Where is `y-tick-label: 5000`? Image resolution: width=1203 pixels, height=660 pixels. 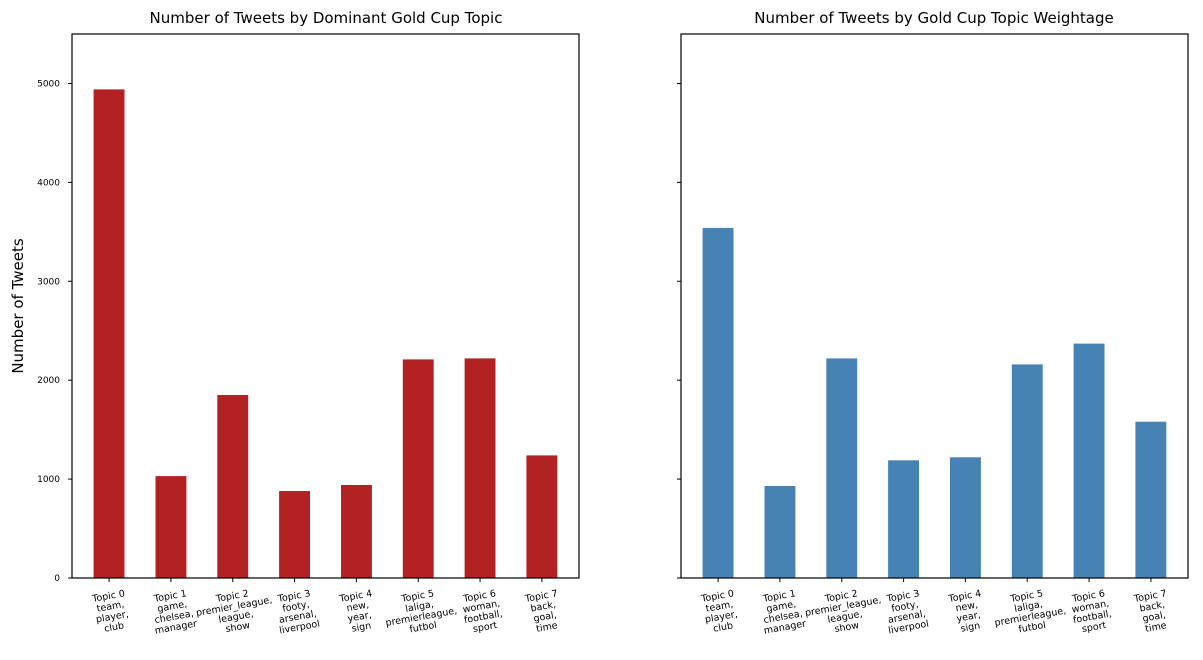
y-tick-label: 5000 is located at coordinates (48, 85).